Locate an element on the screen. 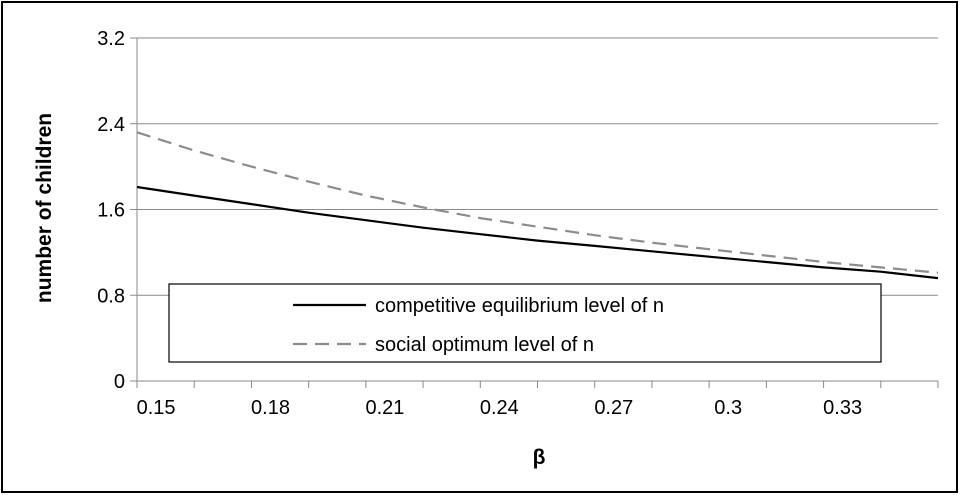  y-tick-labels: 0 0.8 1.6 2.4 3.2 is located at coordinates (111, 210).